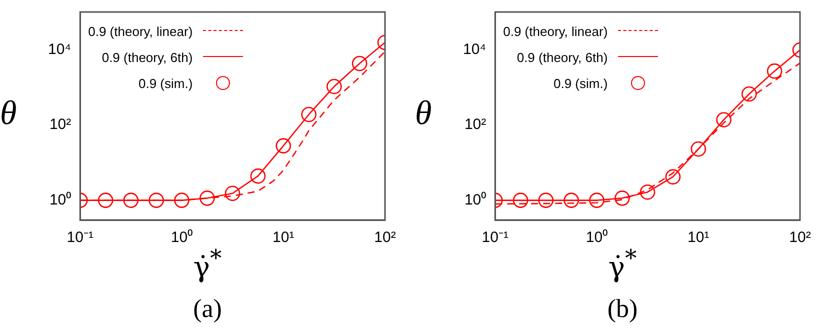 The width and height of the screenshot is (830, 331). I want to click on text: (a), so click(207, 309).